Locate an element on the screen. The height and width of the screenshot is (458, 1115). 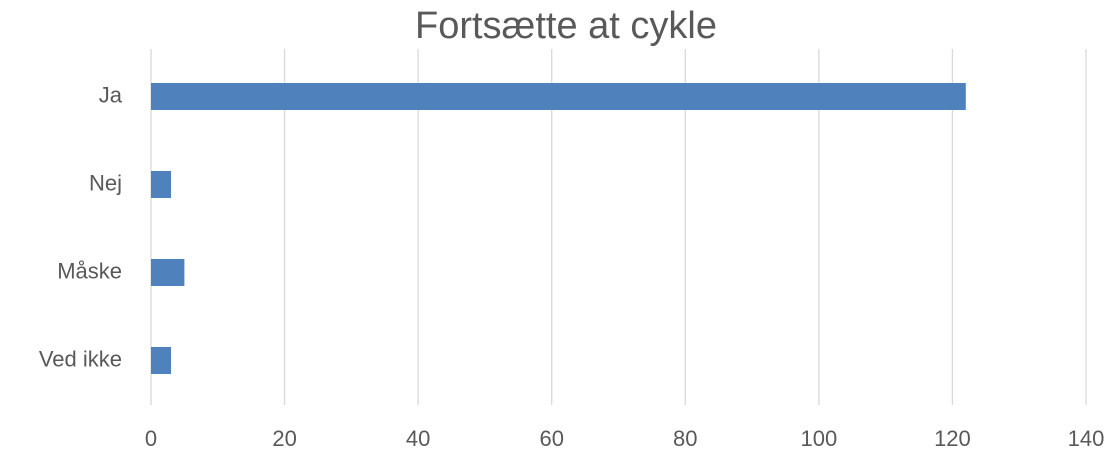
x-tick-label: 20 is located at coordinates (284, 438).